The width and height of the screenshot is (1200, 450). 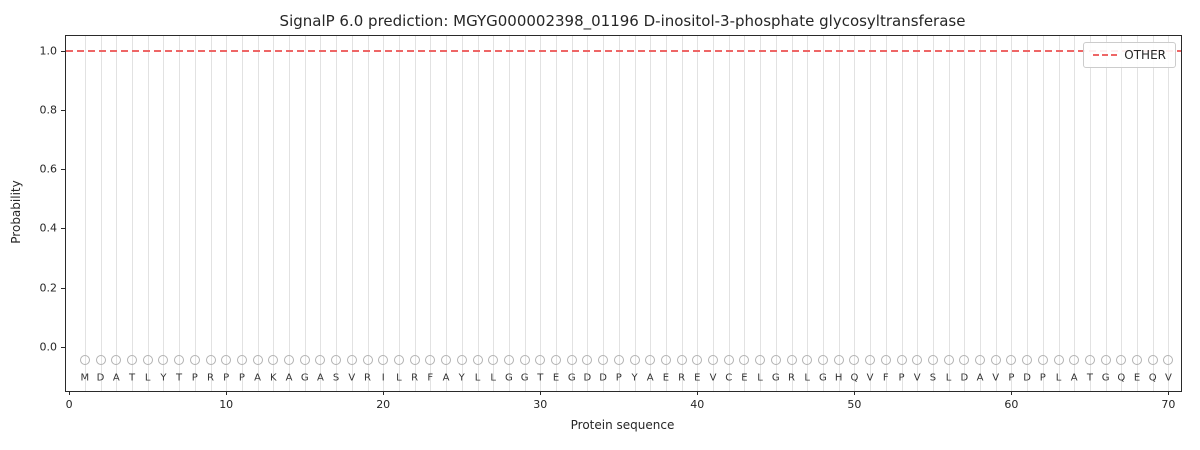 I want to click on residue-letter: Y, so click(x=461, y=378).